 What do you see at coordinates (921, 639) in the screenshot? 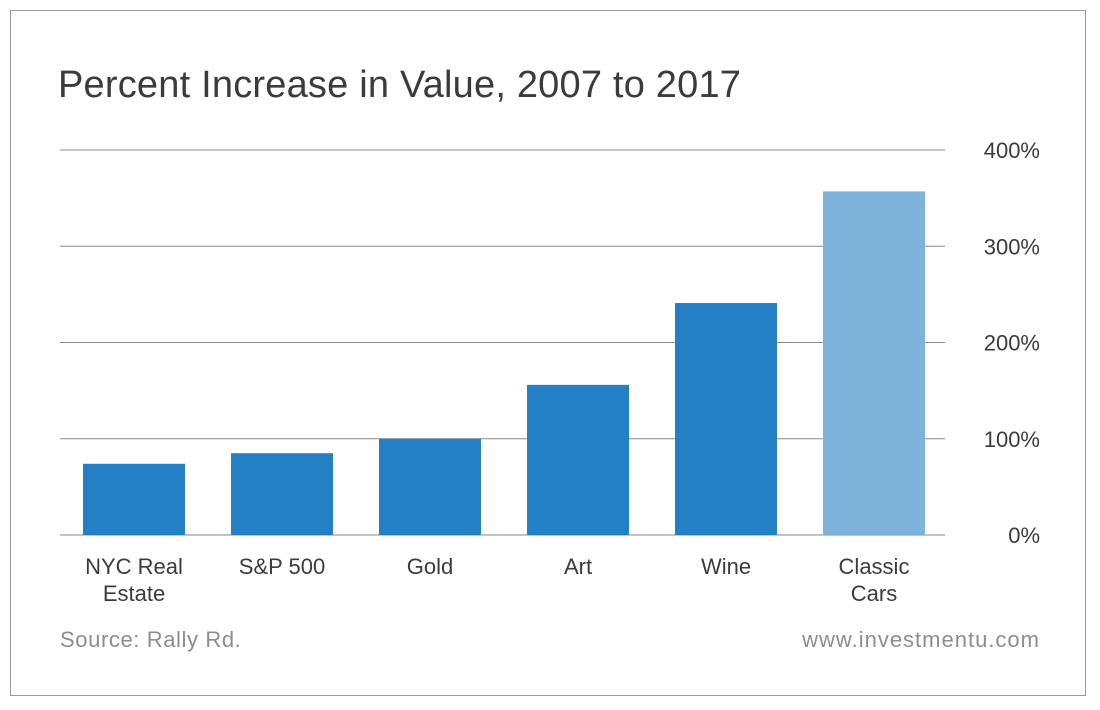
I see `website-credit: www.investmentu.com` at bounding box center [921, 639].